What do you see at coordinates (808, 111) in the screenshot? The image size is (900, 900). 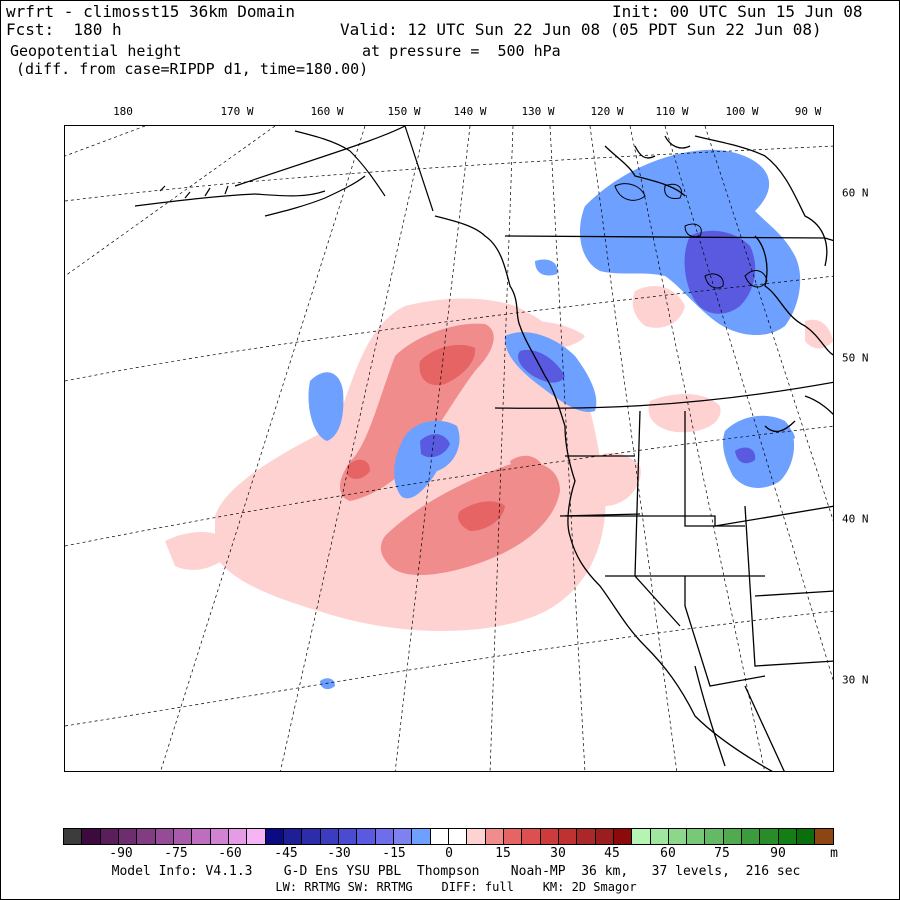 I see `lon-label-90w: 90 W` at bounding box center [808, 111].